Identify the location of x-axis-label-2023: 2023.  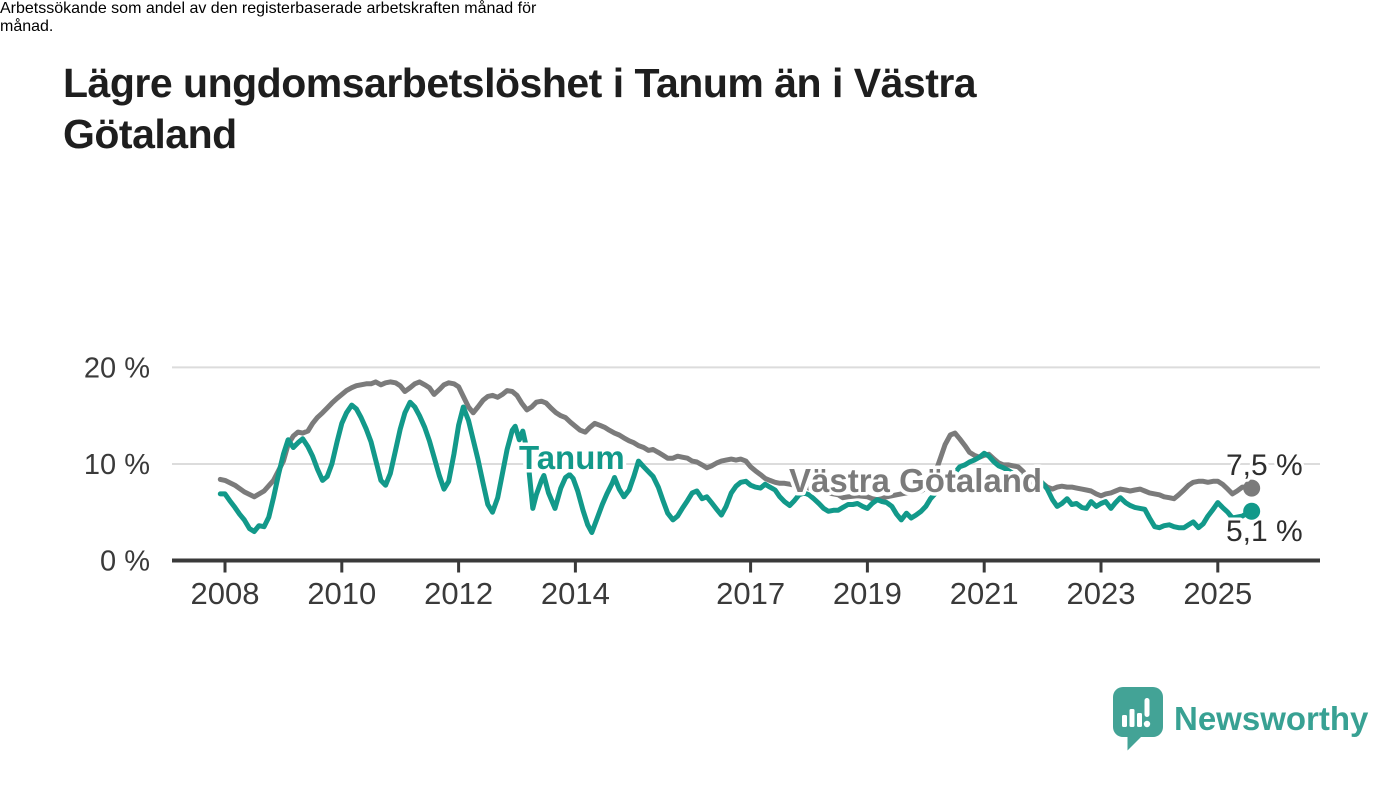
(1101, 593).